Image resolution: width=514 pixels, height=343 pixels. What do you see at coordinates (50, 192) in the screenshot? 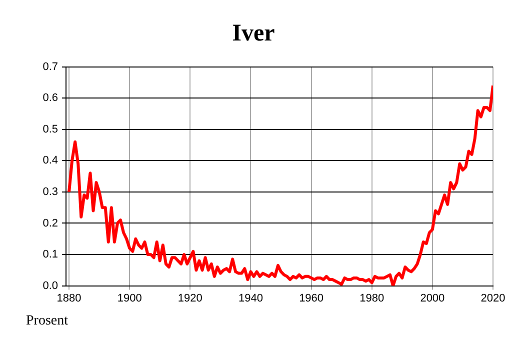
I see `y-tick-label: 0.3` at bounding box center [50, 192].